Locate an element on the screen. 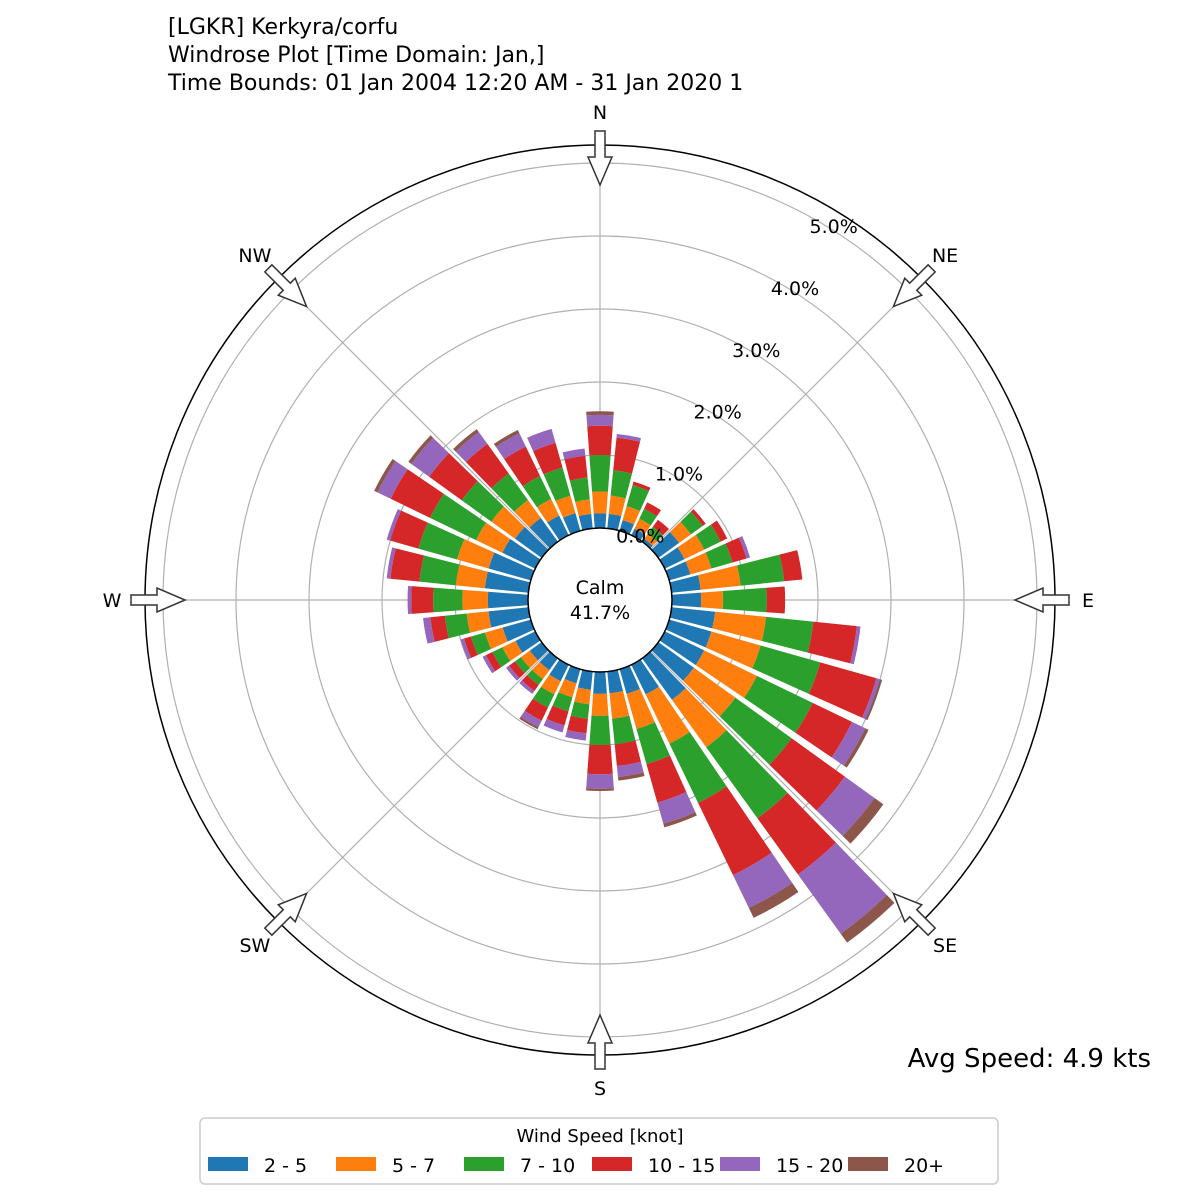 The height and width of the screenshot is (1200, 1200). legend-label: 5 - 7 is located at coordinates (413, 1166).